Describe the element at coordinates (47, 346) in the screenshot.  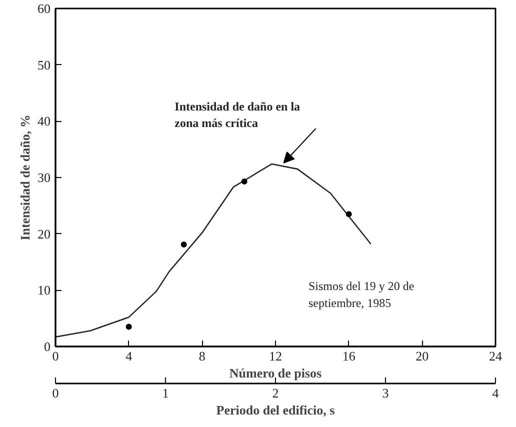
I see `y-tick-label: 0` at that location.